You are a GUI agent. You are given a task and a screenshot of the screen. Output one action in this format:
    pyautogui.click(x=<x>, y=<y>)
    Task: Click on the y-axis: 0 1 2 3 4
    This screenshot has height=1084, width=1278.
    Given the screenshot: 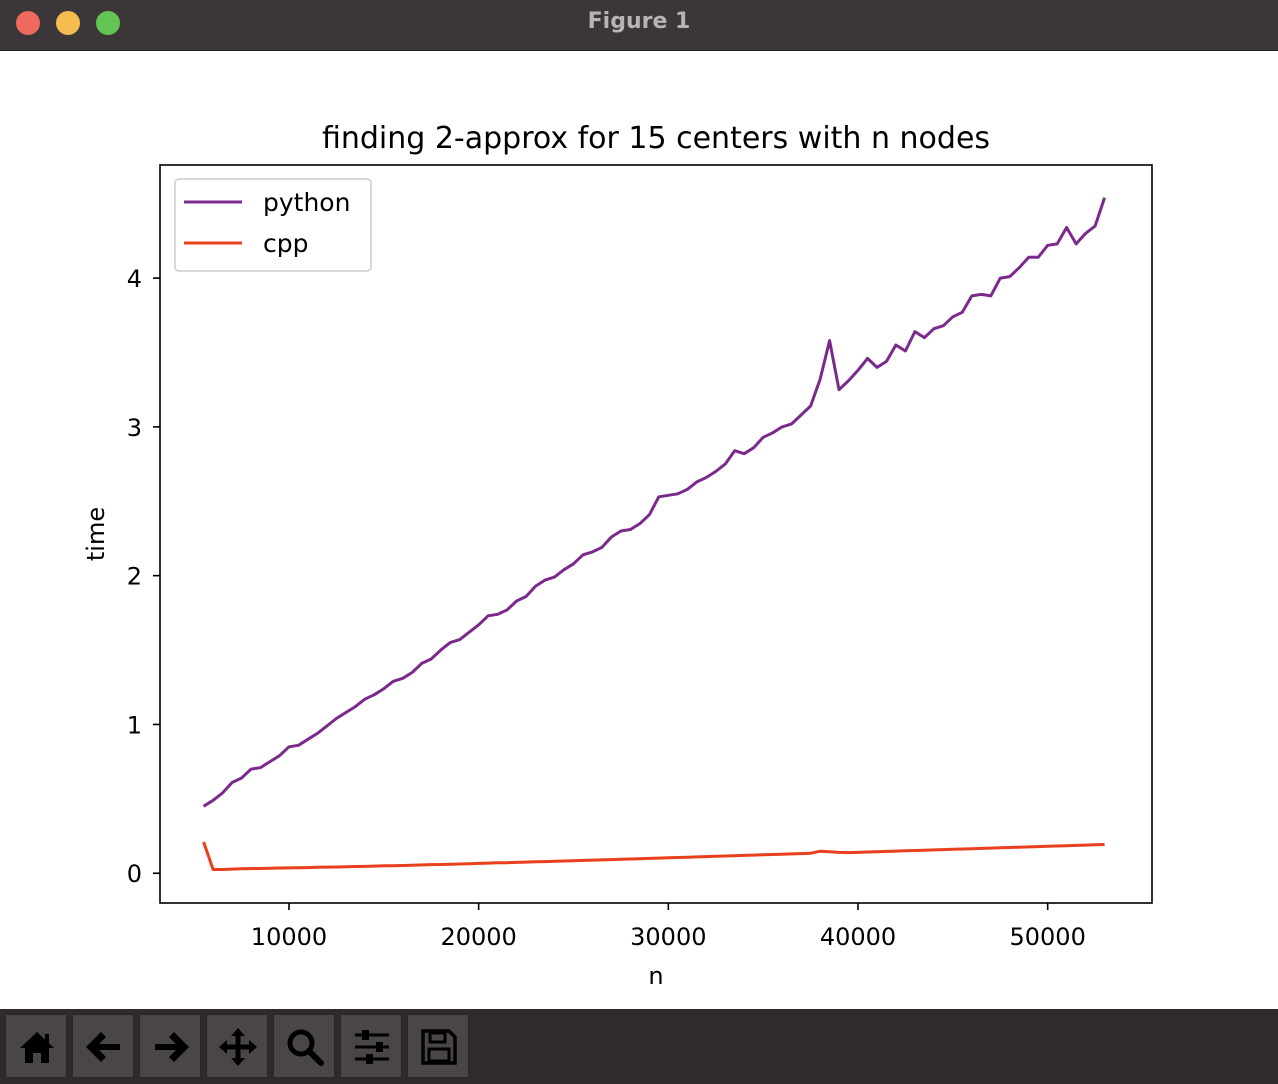 What is the action you would take?
    pyautogui.click(x=143, y=576)
    